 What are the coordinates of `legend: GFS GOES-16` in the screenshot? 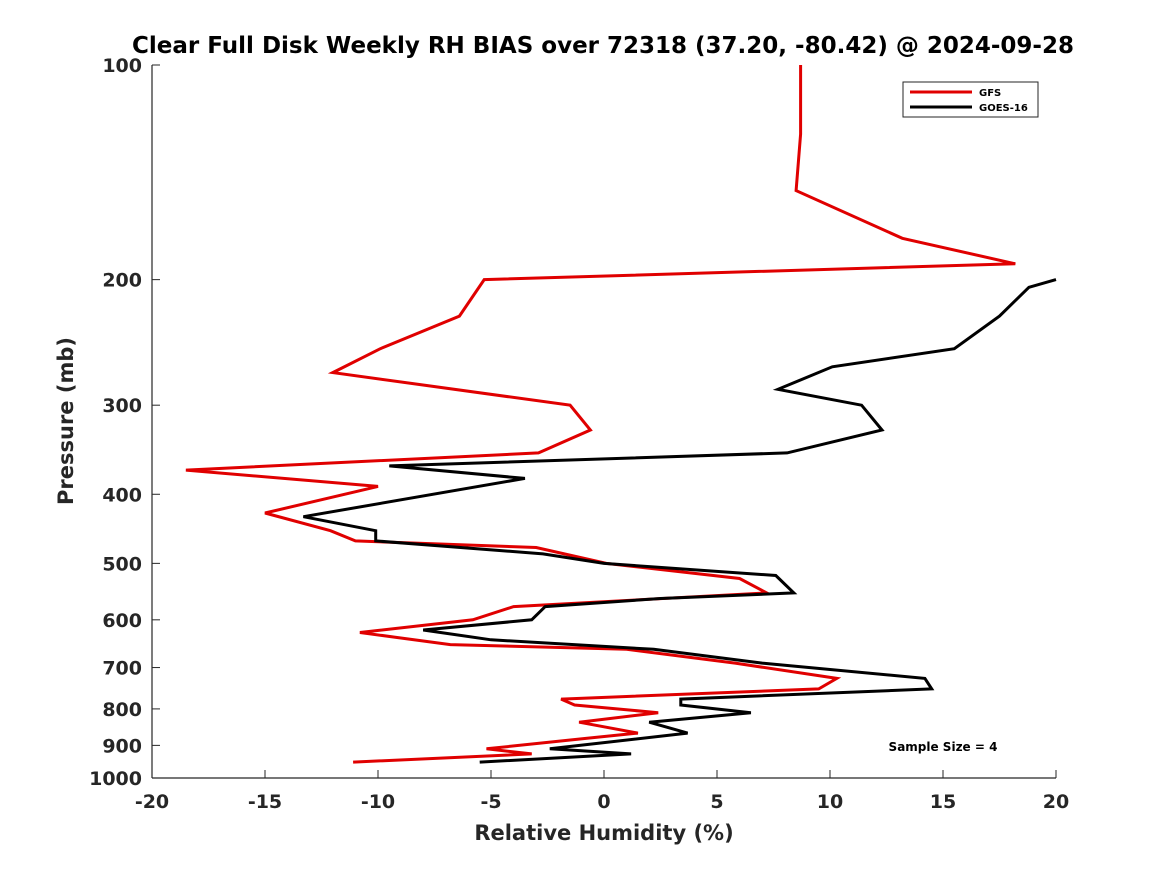 It's located at (970, 99).